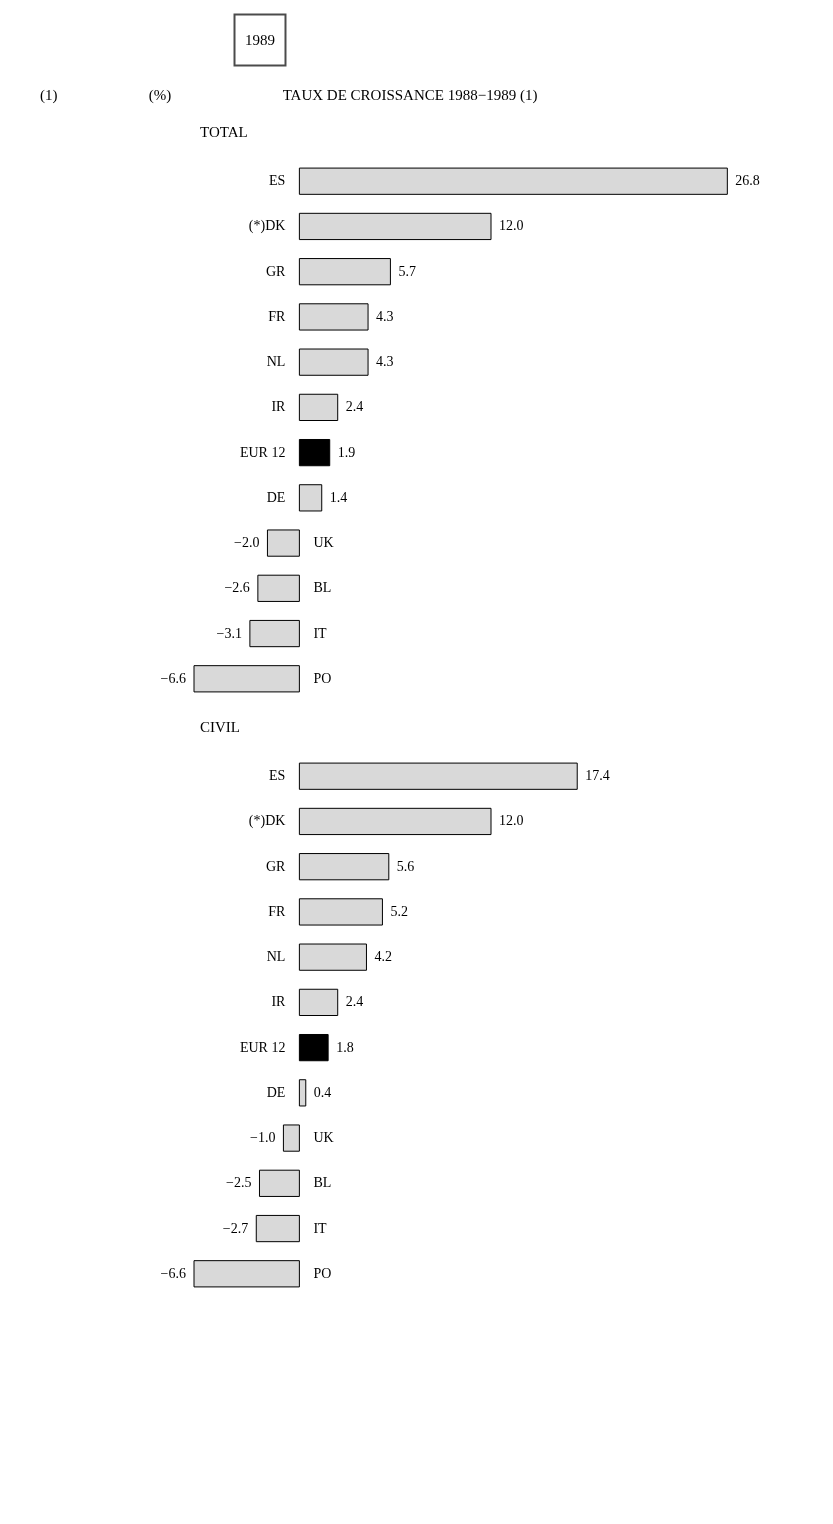 This screenshot has height=1524, width=833. I want to click on data-label: −1.0, so click(263, 1138).